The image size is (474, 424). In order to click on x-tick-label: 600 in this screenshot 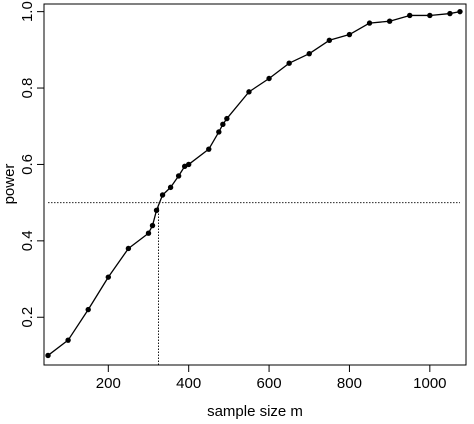, I will do `click(269, 383)`.